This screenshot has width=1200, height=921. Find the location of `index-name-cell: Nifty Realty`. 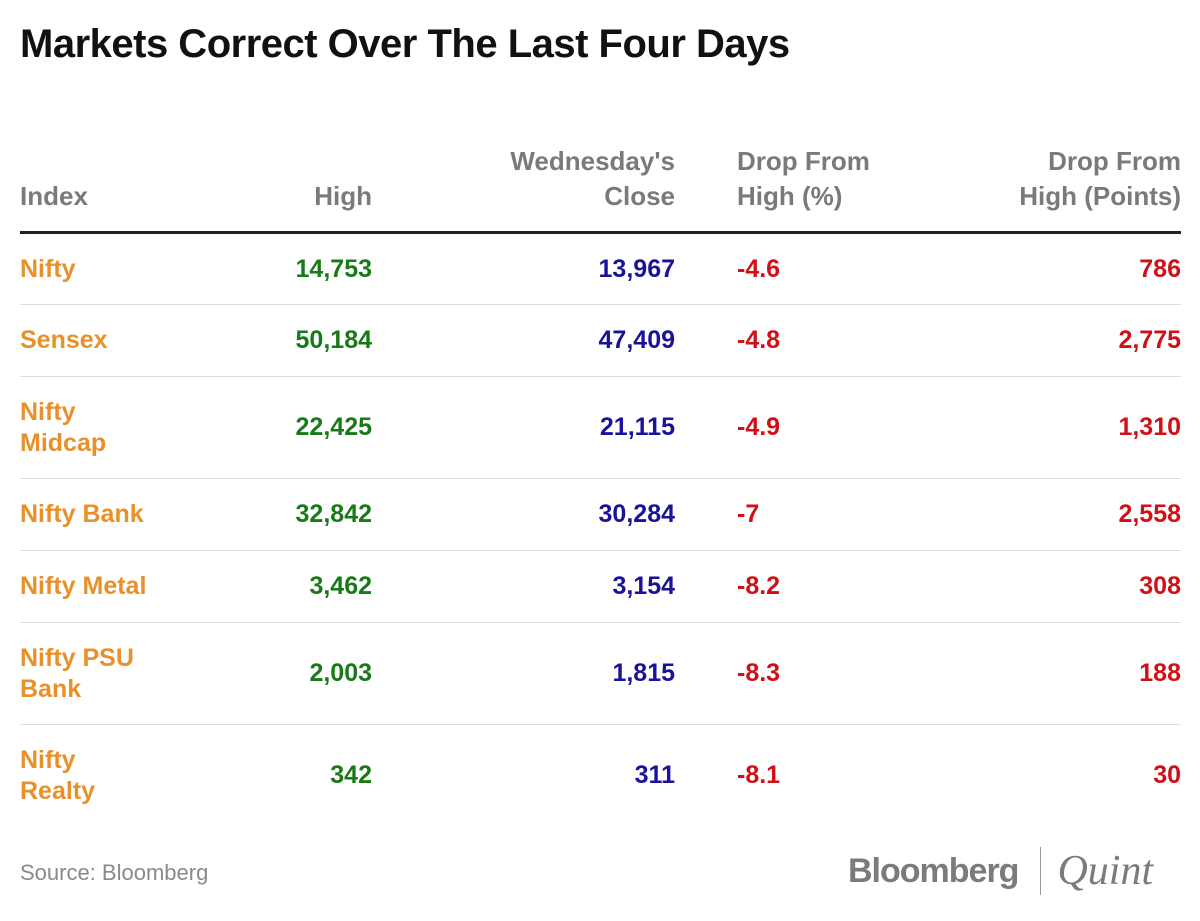

index-name-cell: Nifty Realty is located at coordinates (58, 775).